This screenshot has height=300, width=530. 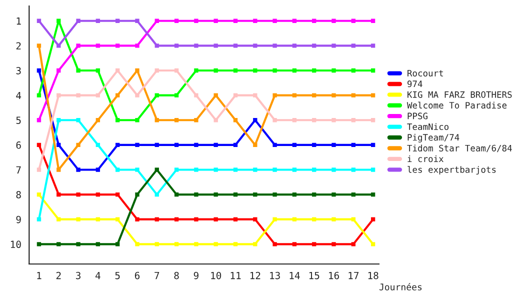 I want to click on x-tick-label: 3, so click(x=78, y=276).